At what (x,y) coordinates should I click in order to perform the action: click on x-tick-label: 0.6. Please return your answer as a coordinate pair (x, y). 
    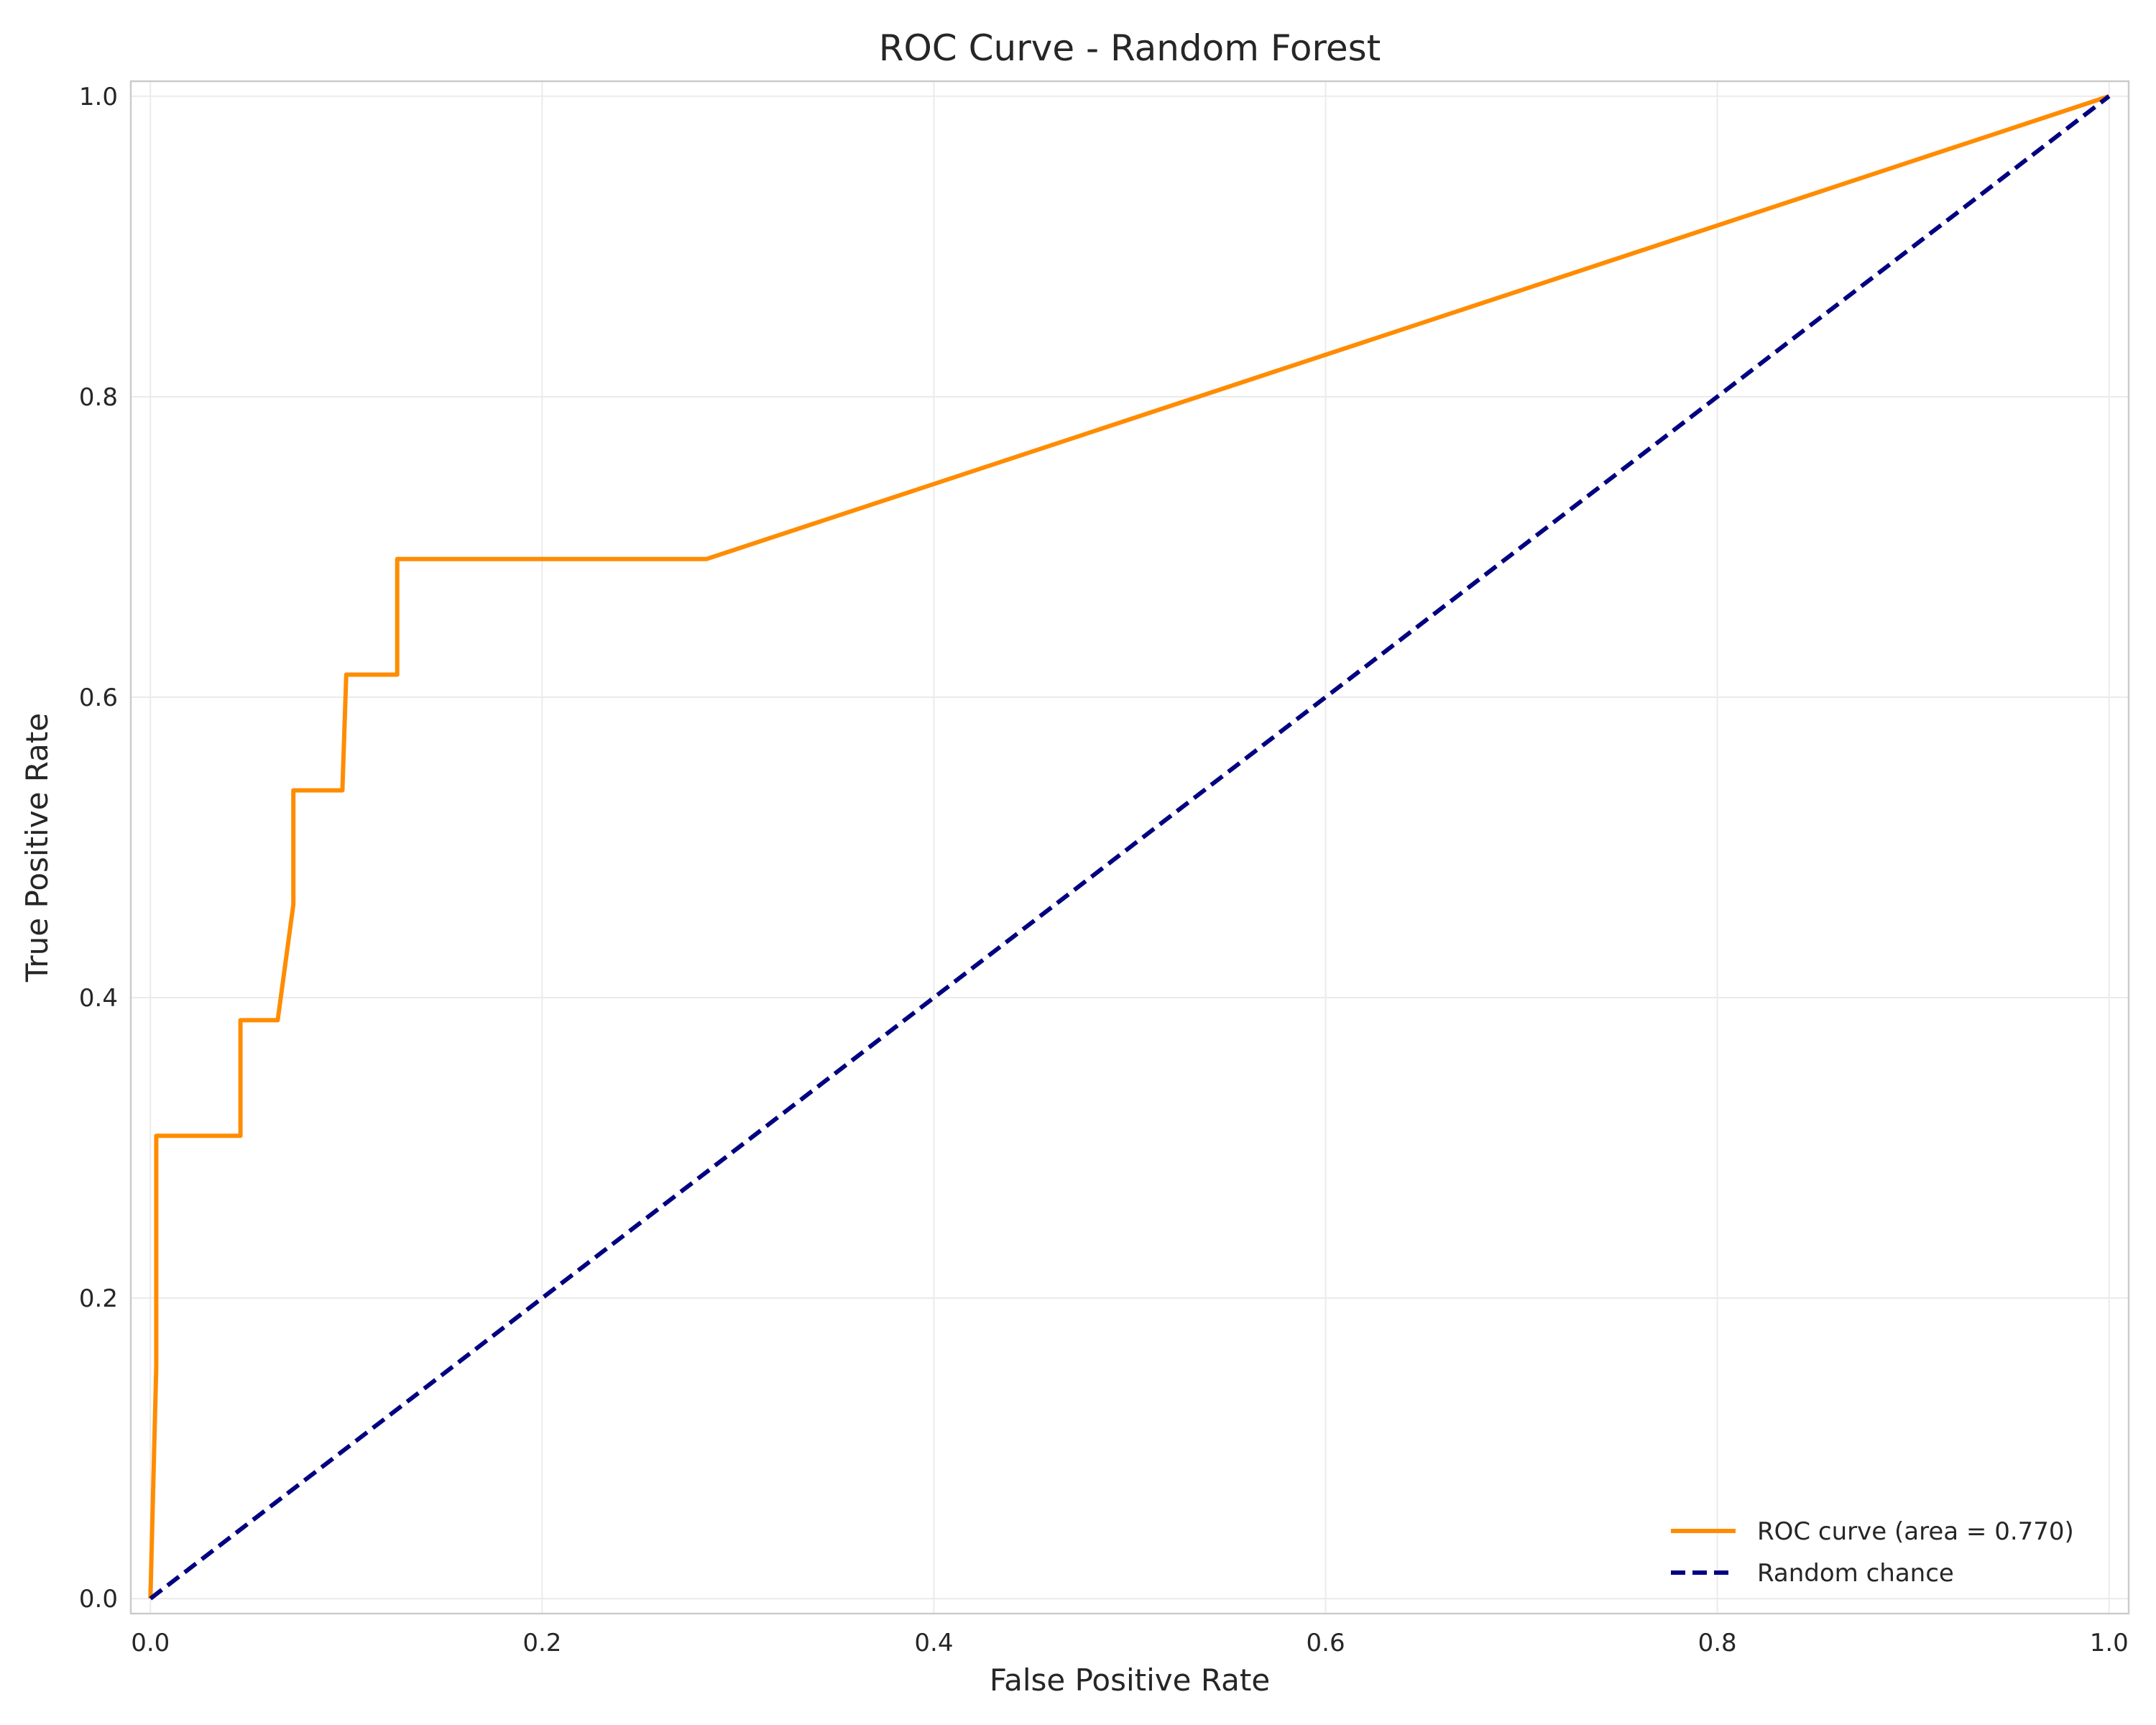
    Looking at the image, I should click on (1326, 1643).